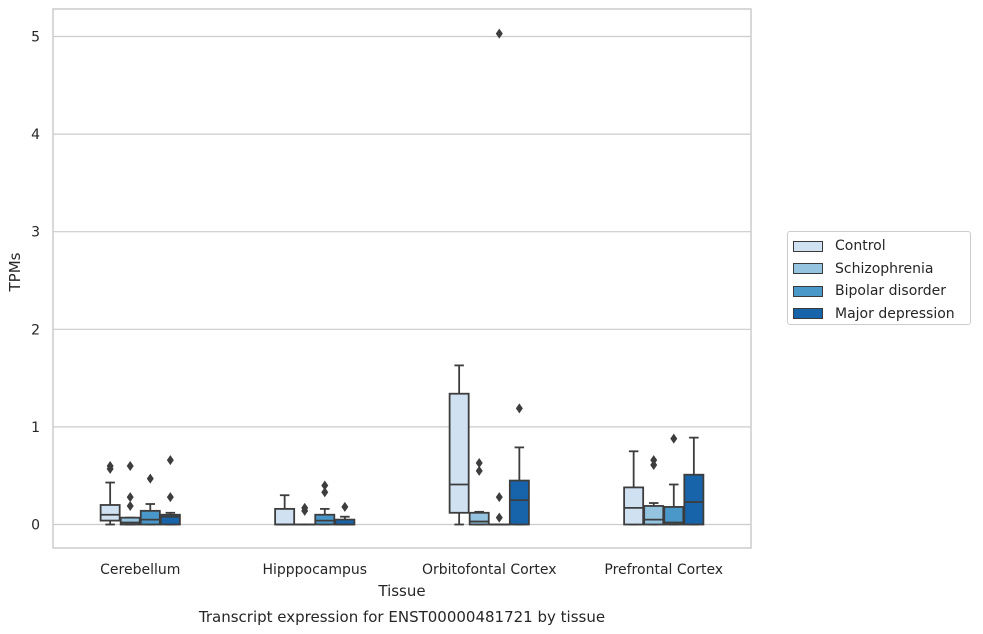 This screenshot has width=983, height=634. What do you see at coordinates (35, 135) in the screenshot?
I see `y-tick-label: 4` at bounding box center [35, 135].